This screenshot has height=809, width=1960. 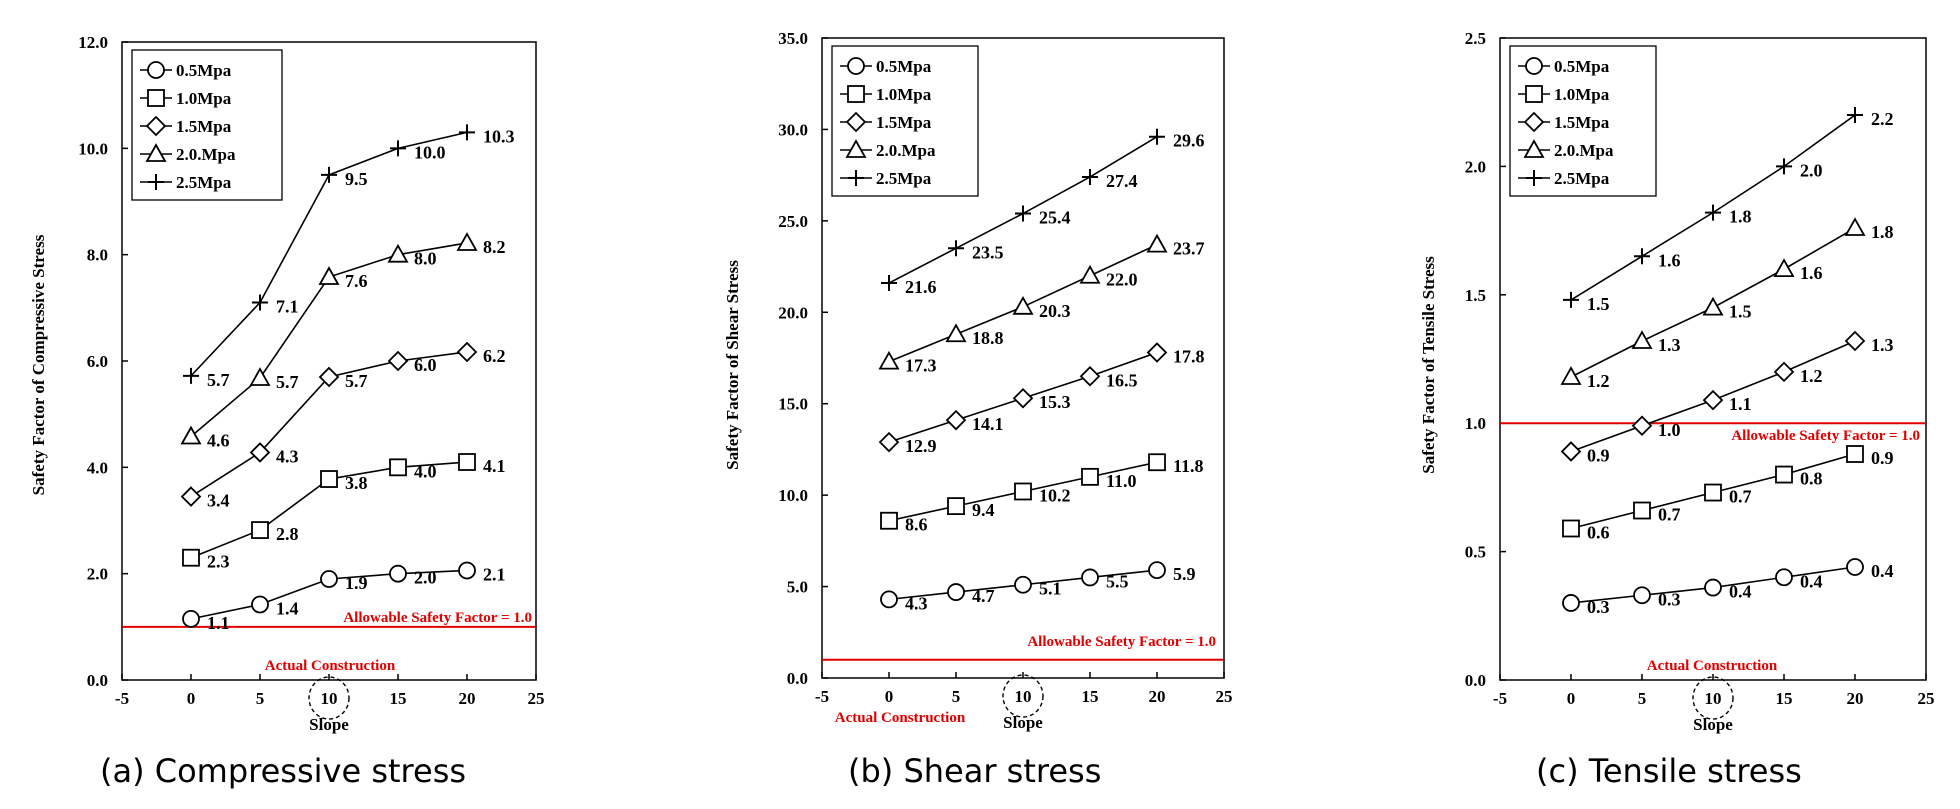 I want to click on data-label: 10.0, so click(x=430, y=152).